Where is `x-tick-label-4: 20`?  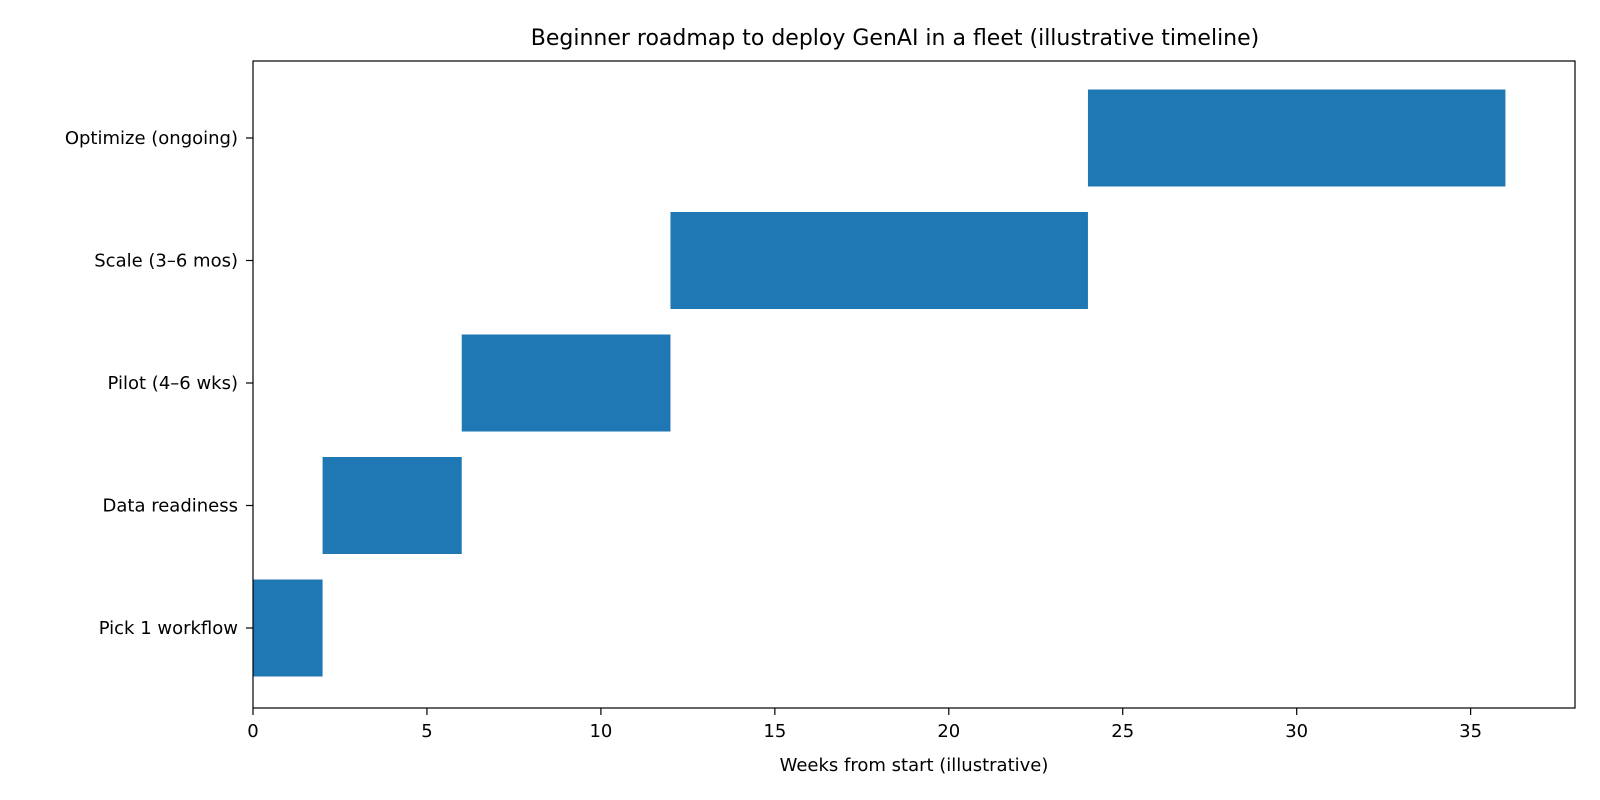 x-tick-label-4: 20 is located at coordinates (948, 731).